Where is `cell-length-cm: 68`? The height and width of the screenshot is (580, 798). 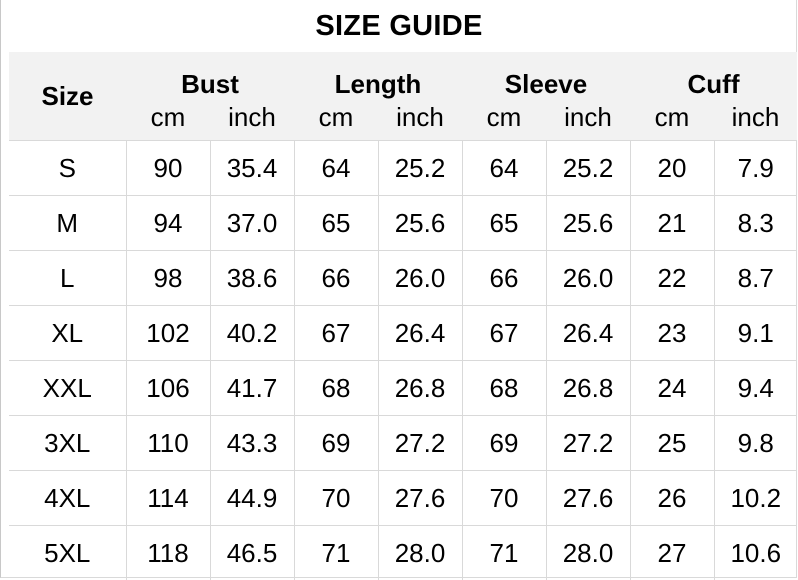
cell-length-cm: 68 is located at coordinates (336, 388).